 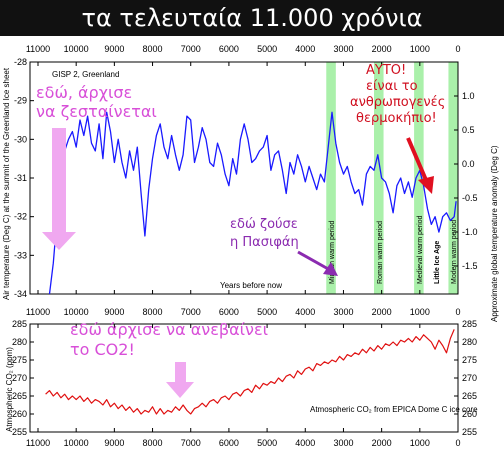 What do you see at coordinates (20, 101) in the screenshot?
I see `top-ytick-left-label-1: -29` at bounding box center [20, 101].